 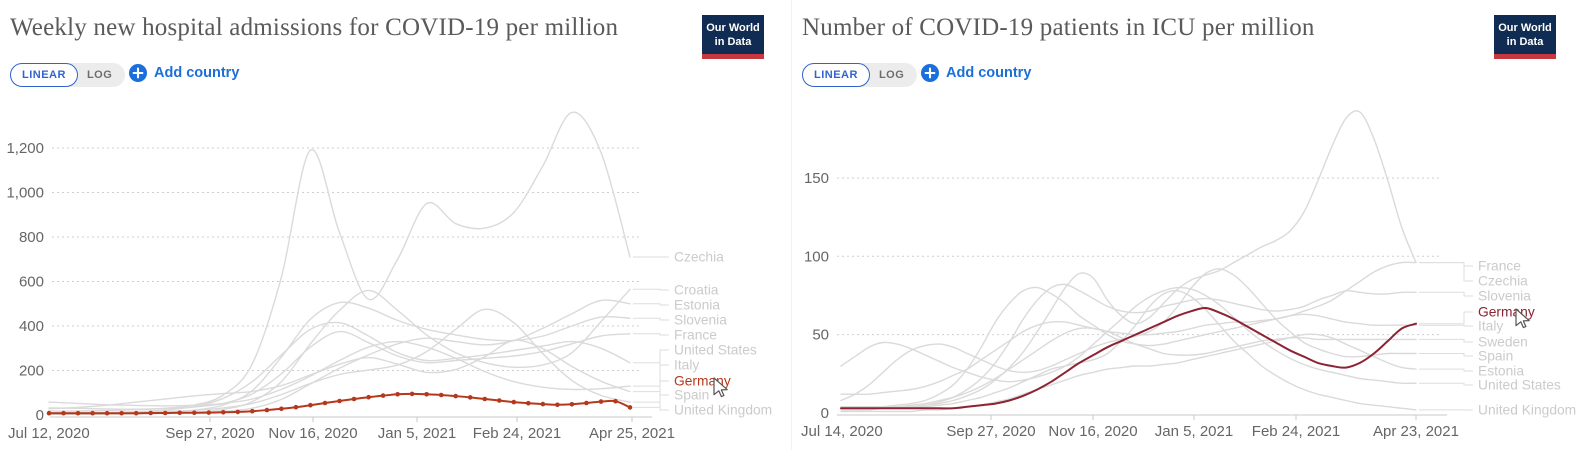 I want to click on series-line-united-kingdom, so click(x=339, y=361).